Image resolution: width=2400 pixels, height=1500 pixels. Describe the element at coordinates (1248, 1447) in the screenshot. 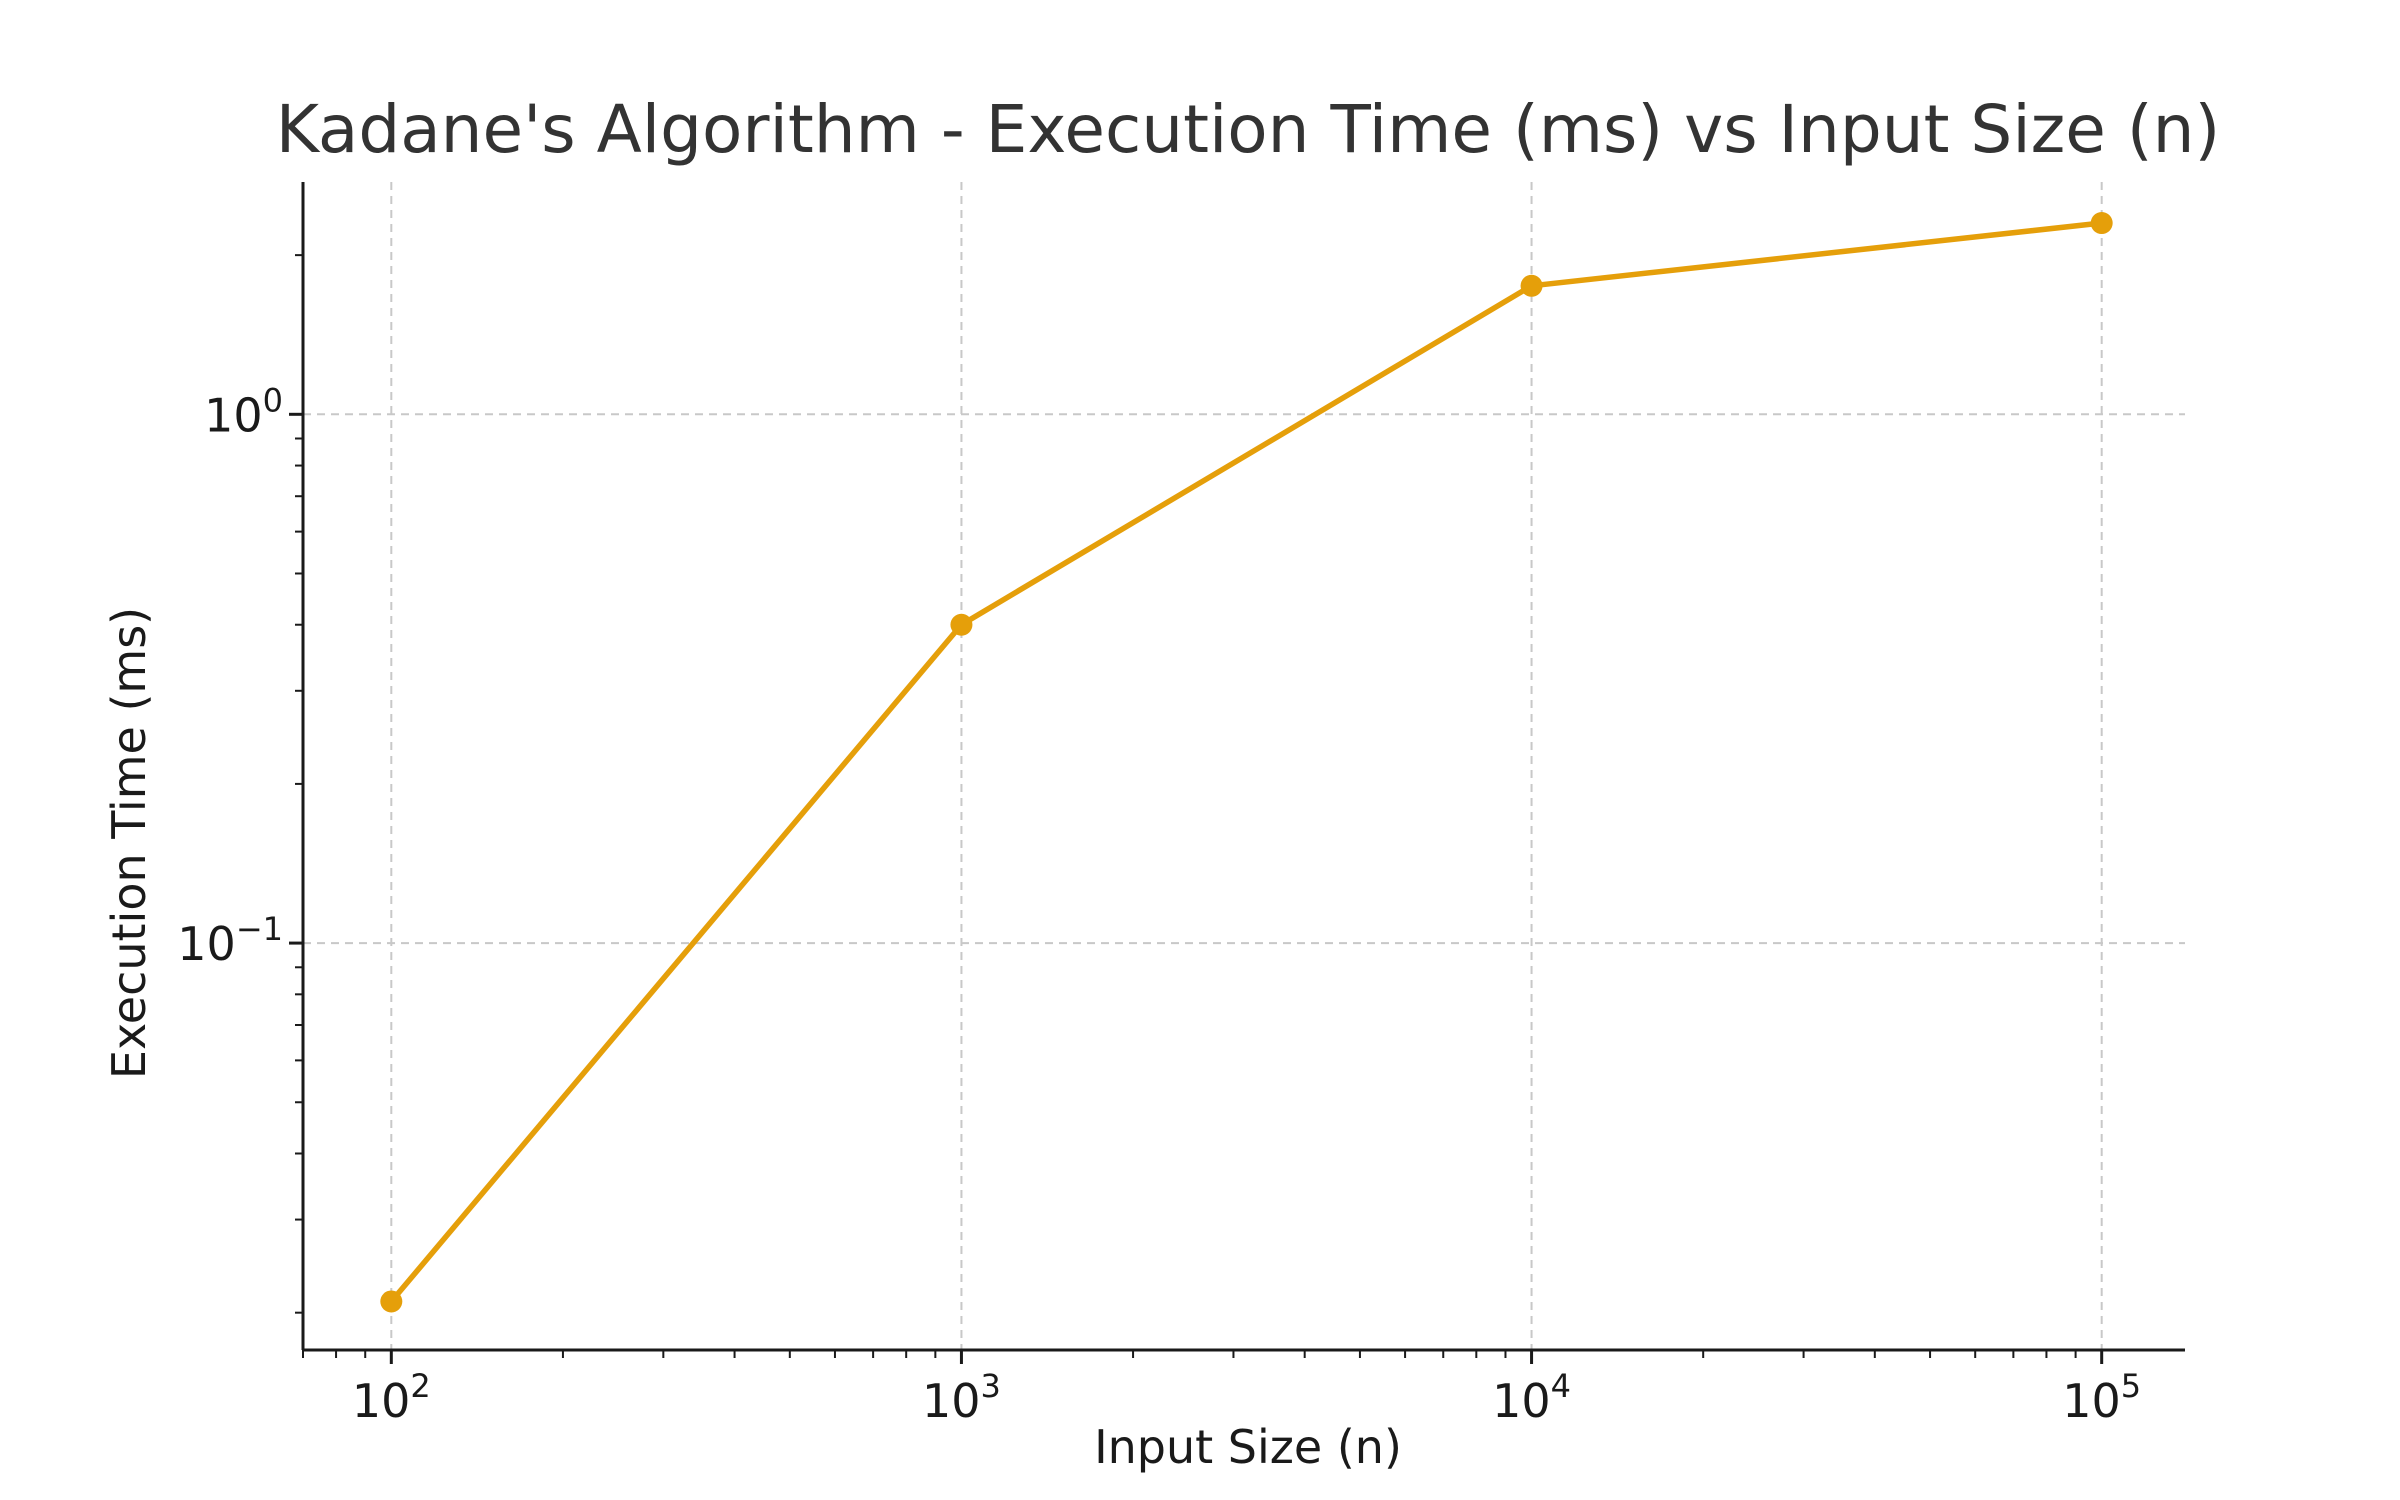

I see `x-axis-label: Input Size (n)` at that location.